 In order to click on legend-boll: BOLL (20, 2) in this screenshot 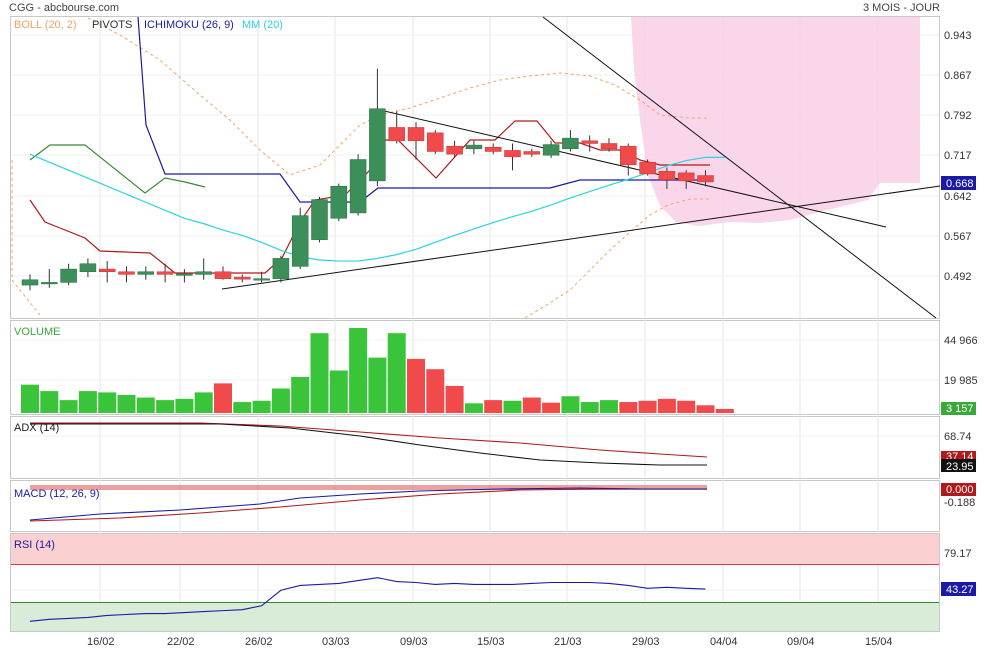, I will do `click(45, 25)`.